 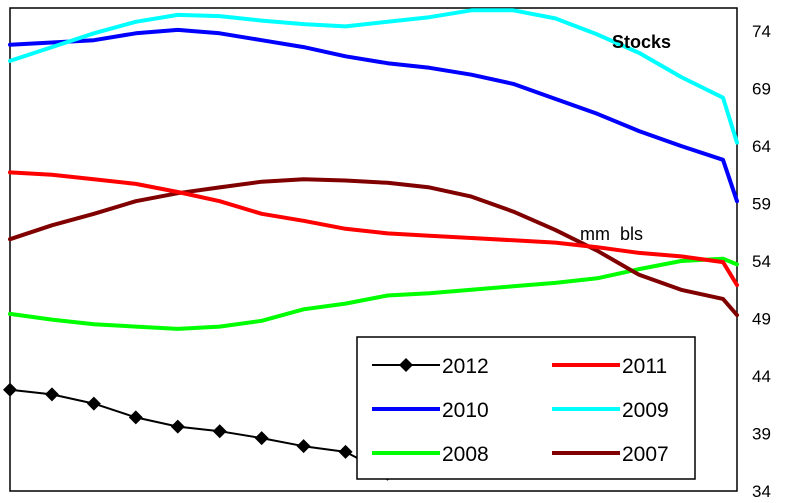 What do you see at coordinates (761, 204) in the screenshot?
I see `y-tick-label: 59` at bounding box center [761, 204].